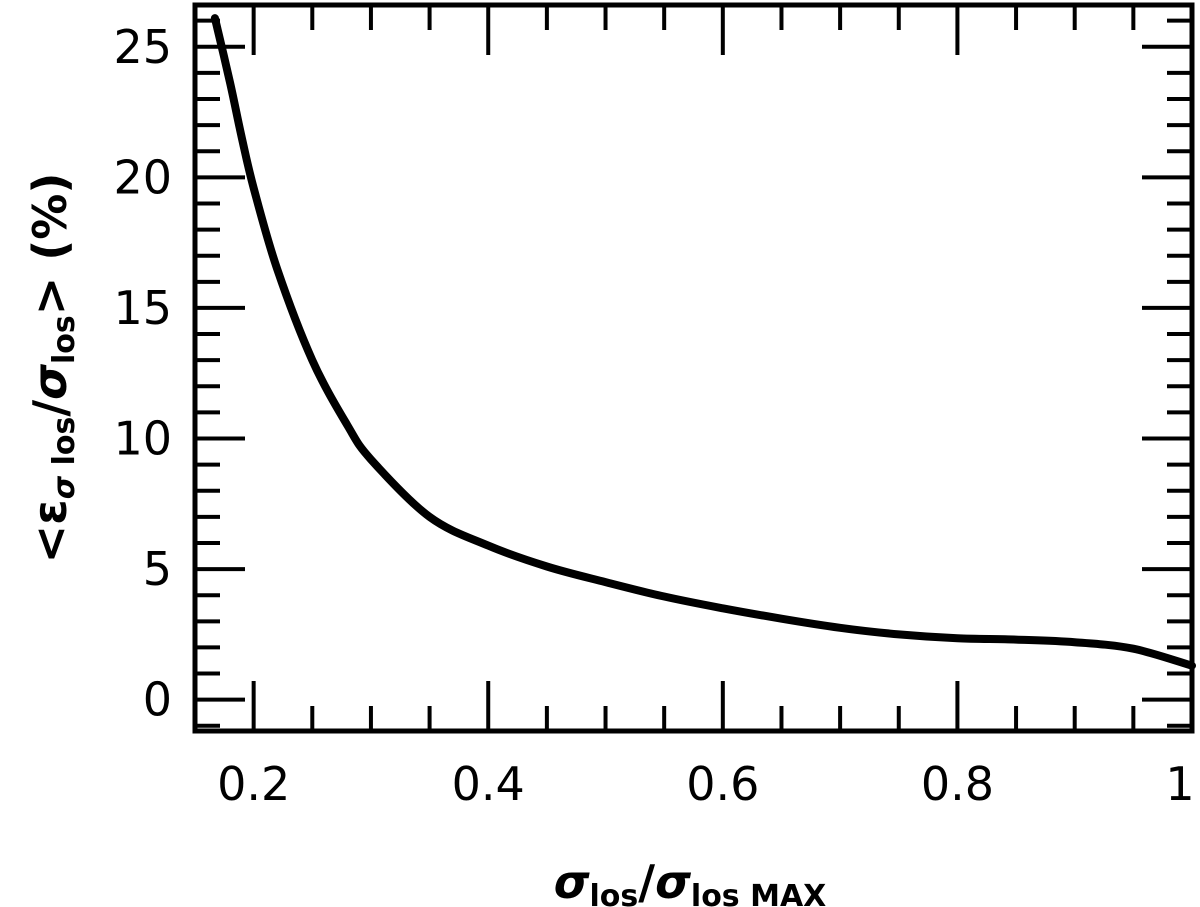 The height and width of the screenshot is (907, 1200). Describe the element at coordinates (142, 439) in the screenshot. I see `y-tick-label: 10` at that location.